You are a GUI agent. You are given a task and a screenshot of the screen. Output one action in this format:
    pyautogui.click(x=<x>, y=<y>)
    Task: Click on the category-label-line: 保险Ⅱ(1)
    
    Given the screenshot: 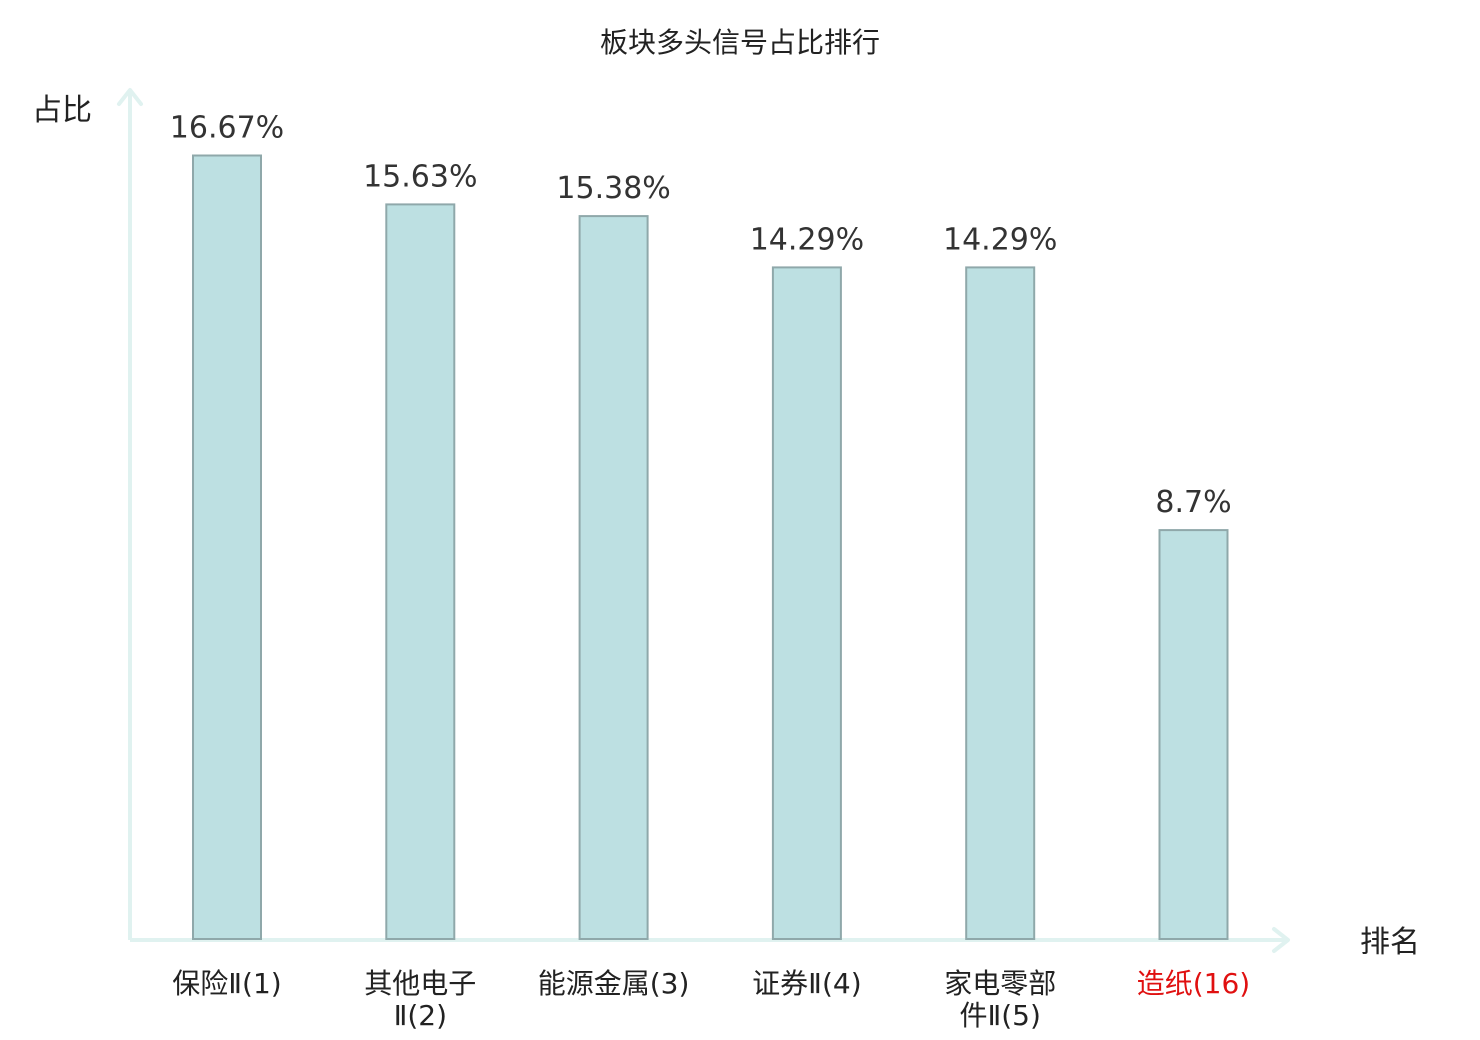 What is the action you would take?
    pyautogui.click(x=226, y=983)
    